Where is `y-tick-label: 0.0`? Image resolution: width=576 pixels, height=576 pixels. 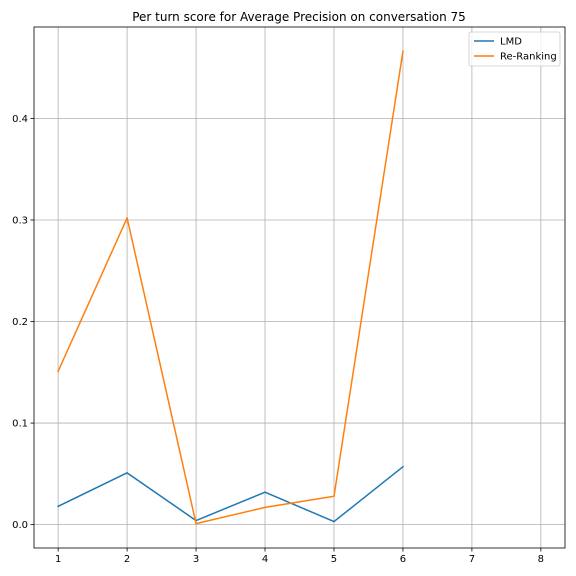 y-tick-label: 0.0 is located at coordinates (20, 525).